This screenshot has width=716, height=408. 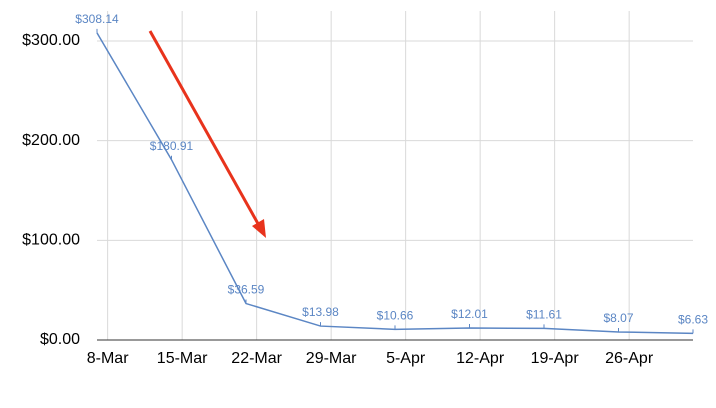 What do you see at coordinates (331, 358) in the screenshot?
I see `x-tick-label: 29-Mar` at bounding box center [331, 358].